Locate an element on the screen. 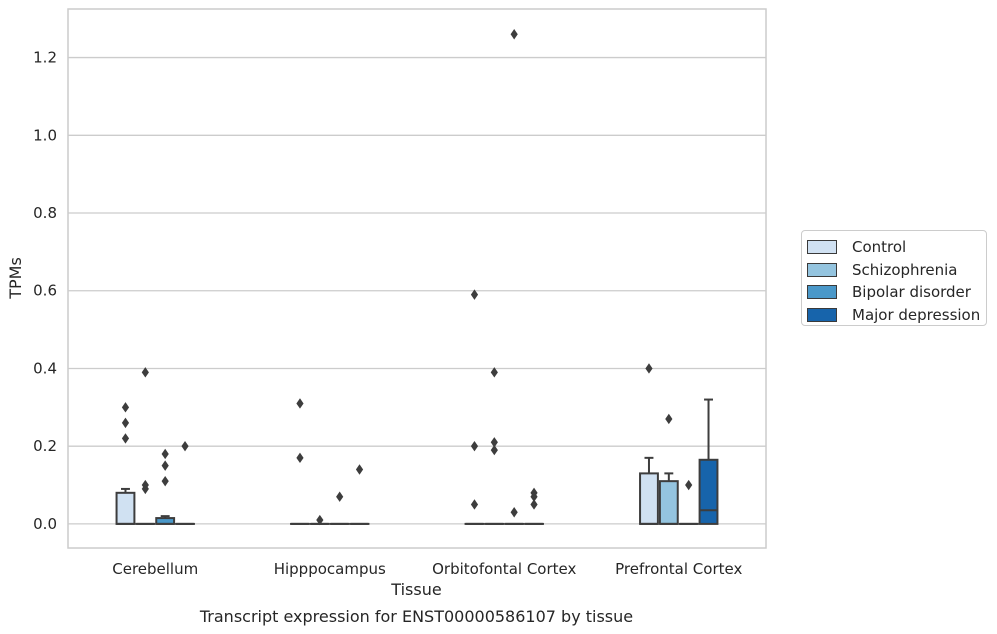  x-tick-label: Hipppocampus is located at coordinates (330, 569).